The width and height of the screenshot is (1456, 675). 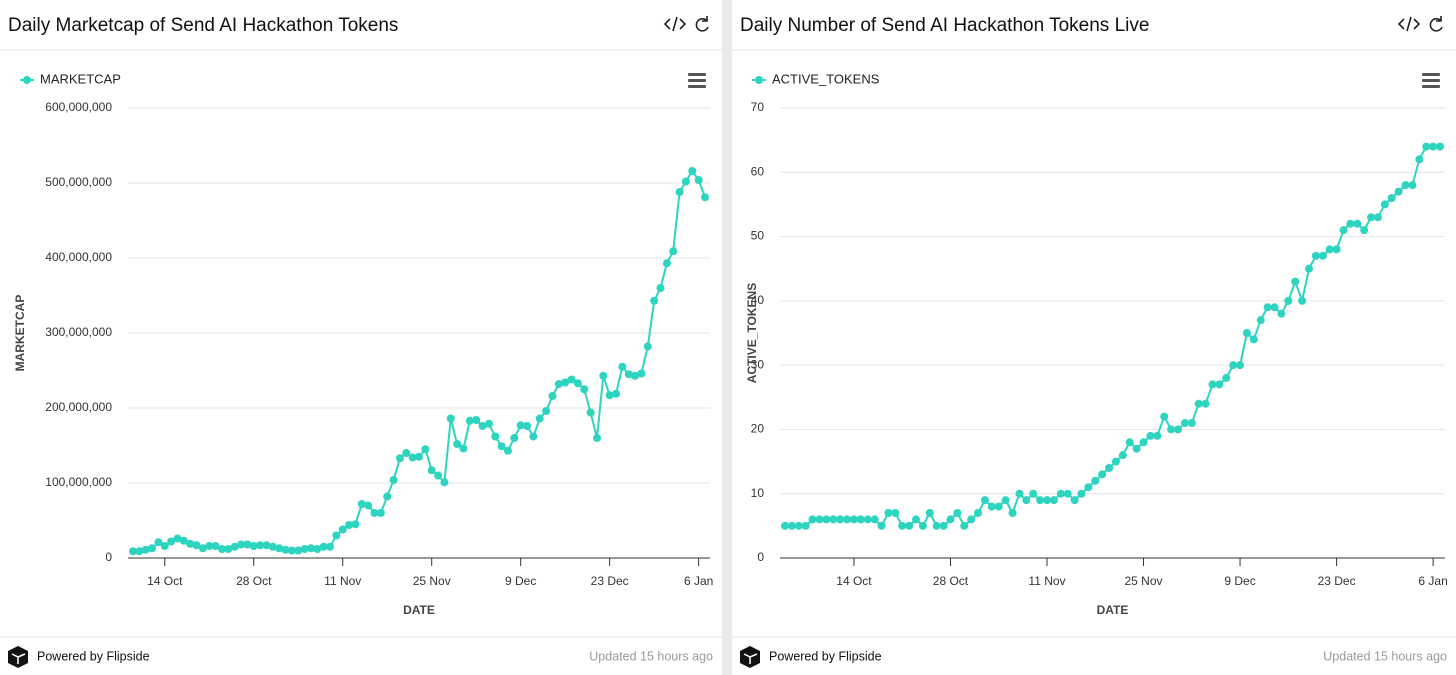 What do you see at coordinates (826, 78) in the screenshot?
I see `legend-label: ACTIVE_TOKENS` at bounding box center [826, 78].